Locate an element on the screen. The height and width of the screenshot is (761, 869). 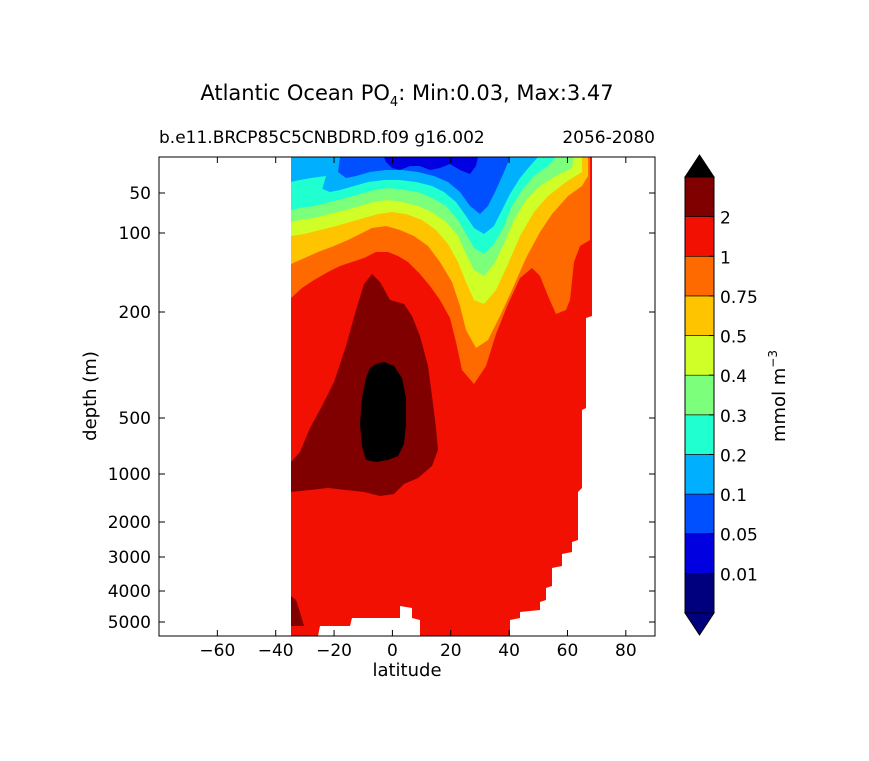
y-tick-label: 4000 is located at coordinates (129, 592).